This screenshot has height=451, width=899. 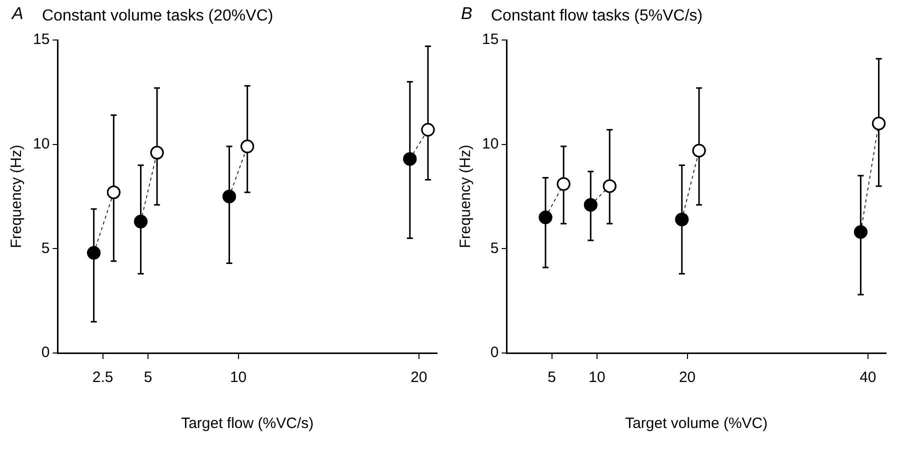 I want to click on text: A, so click(x=17, y=14).